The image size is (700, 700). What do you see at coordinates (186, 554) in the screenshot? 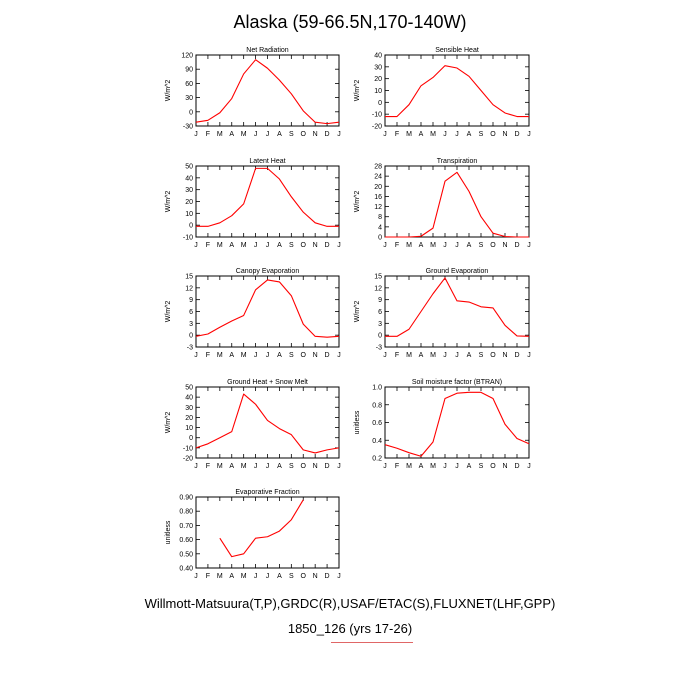
I see `chart-evaporative-fraction-ytick-label: 0.50` at bounding box center [186, 554].